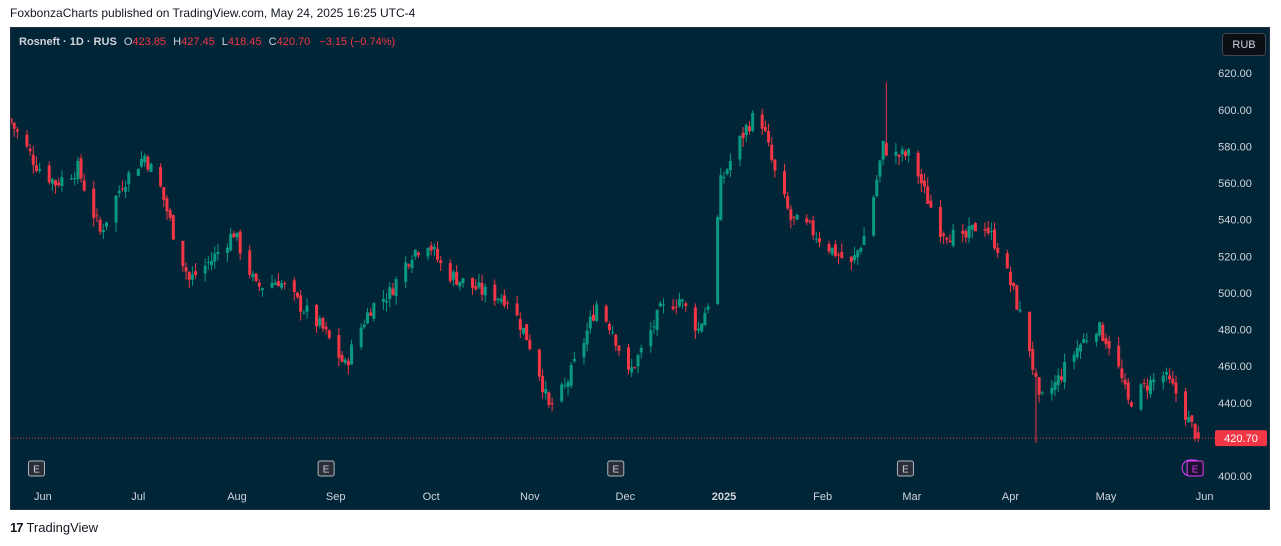 The width and height of the screenshot is (1281, 546). What do you see at coordinates (128, 42) in the screenshot?
I see `open-label: O` at bounding box center [128, 42].